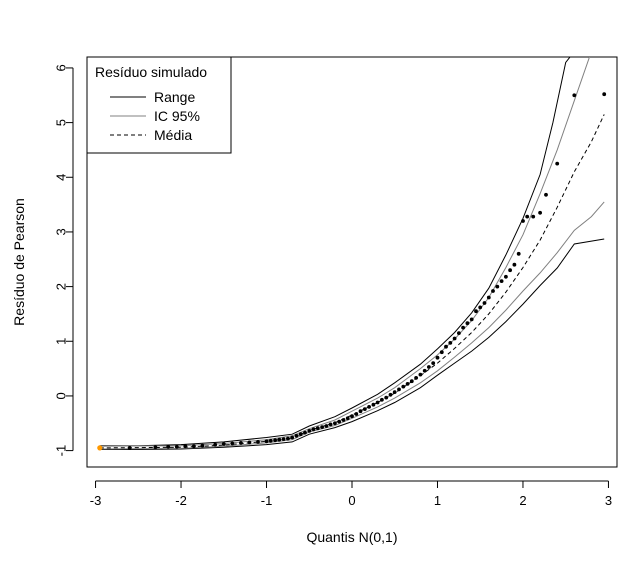 Image resolution: width=638 pixels, height=566 pixels. What do you see at coordinates (61, 286) in the screenshot?
I see `y-tick-label: 2` at bounding box center [61, 286].